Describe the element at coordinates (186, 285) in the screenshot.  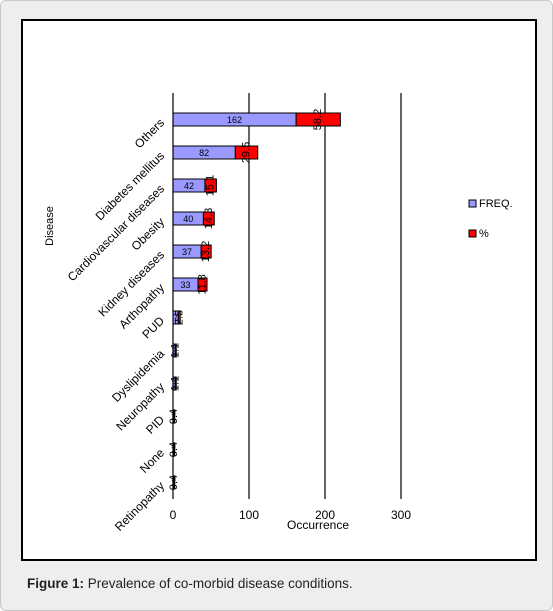
I see `data-label-freq: 33` at that location.